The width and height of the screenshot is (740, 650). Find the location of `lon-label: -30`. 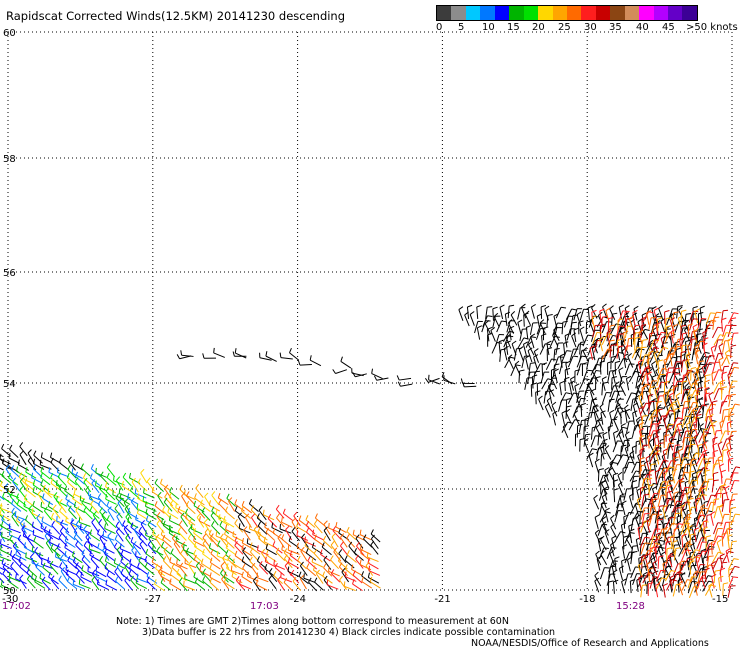

lon-label: -30 is located at coordinates (10, 599).